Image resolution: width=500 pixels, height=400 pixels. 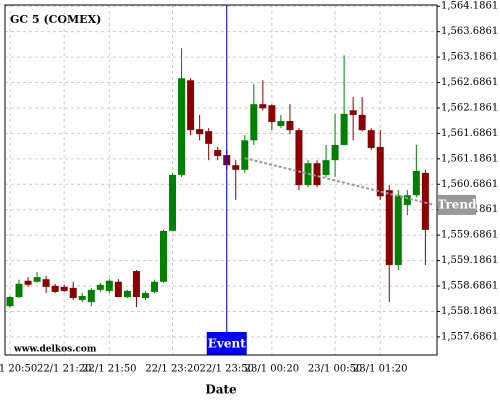 I want to click on event-label-box, so click(x=226, y=343).